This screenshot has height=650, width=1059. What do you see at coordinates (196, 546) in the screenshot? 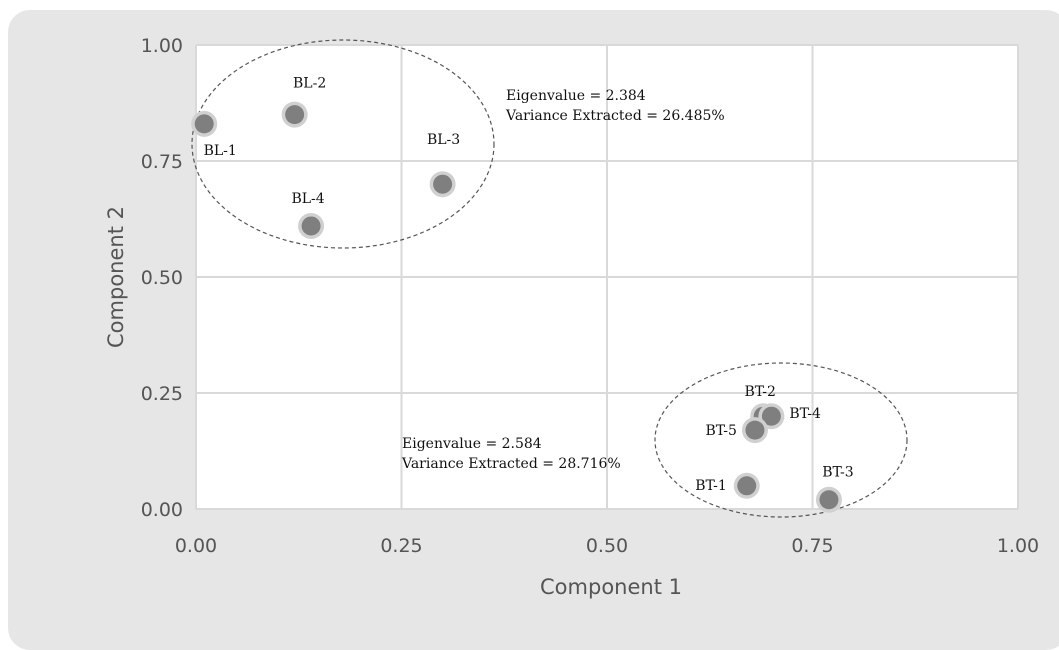
I see `x-tick-label: 0.00` at bounding box center [196, 546].